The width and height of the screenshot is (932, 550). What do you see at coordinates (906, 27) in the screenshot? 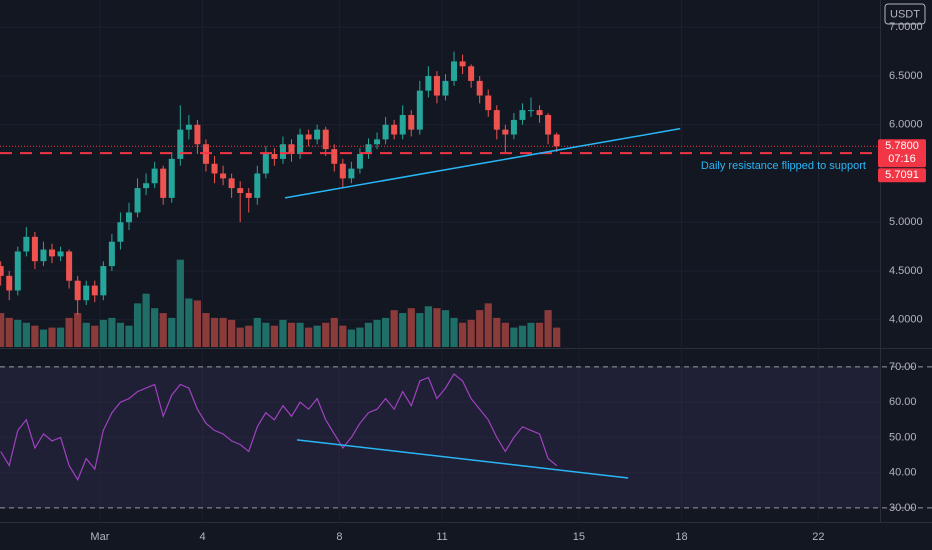
I see `y-tick-label: 7.0000` at bounding box center [906, 27].